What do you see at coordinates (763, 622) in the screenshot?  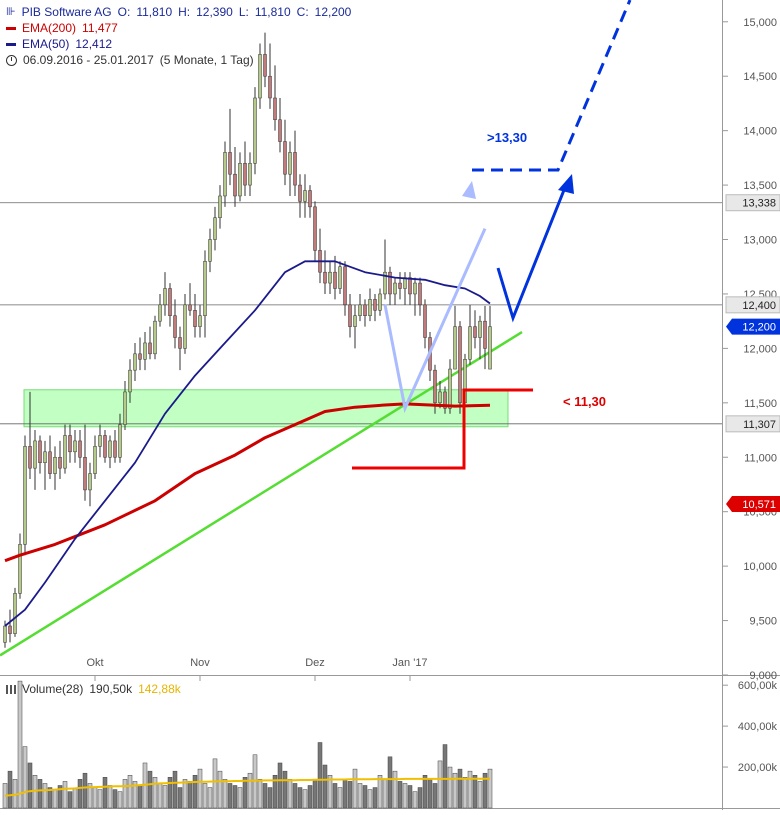 I see `y-tick-label: 9,500` at bounding box center [763, 622].